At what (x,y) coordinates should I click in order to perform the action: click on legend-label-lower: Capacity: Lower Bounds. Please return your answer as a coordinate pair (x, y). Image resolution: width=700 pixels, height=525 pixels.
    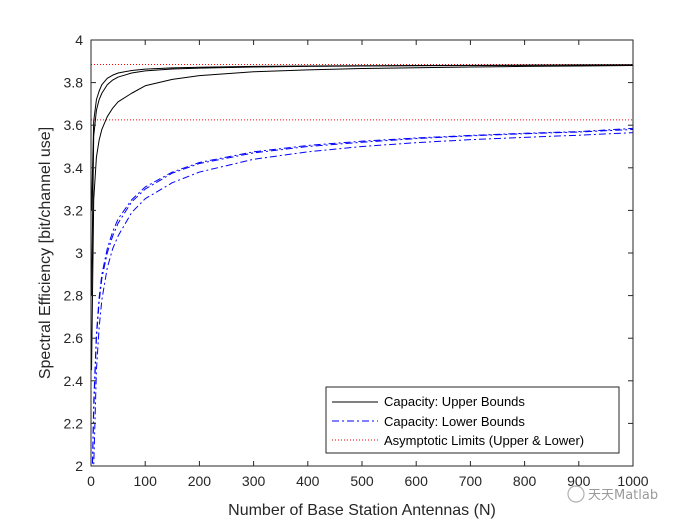
    Looking at the image, I should click on (454, 421).